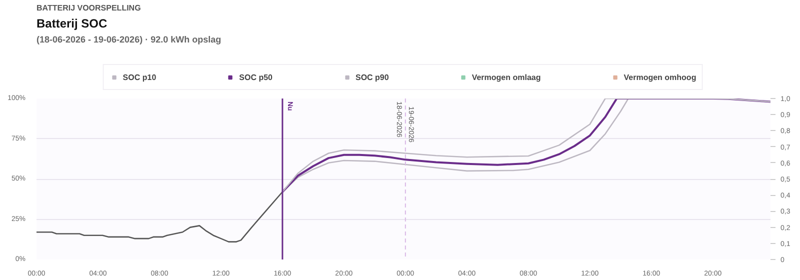  Describe the element at coordinates (88, 8) in the screenshot. I see `text: BATTERIJ VOORSPELLING` at that location.